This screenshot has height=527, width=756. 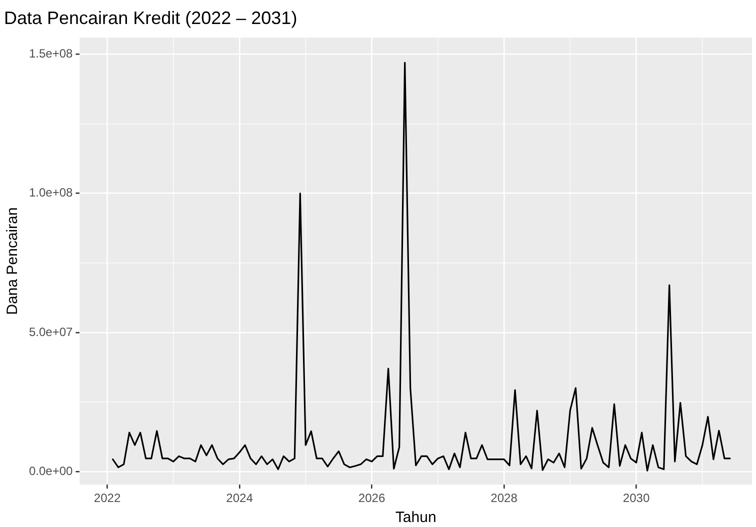 What do you see at coordinates (151, 18) in the screenshot?
I see `chart-title: Data Pencairan Kredit (2022 – 2031)` at bounding box center [151, 18].